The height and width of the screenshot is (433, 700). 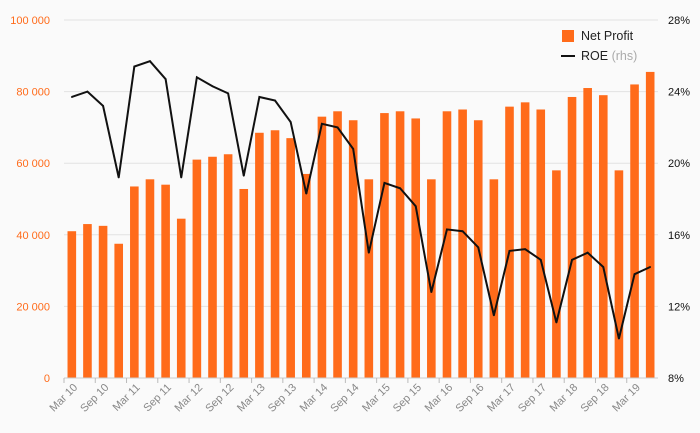 I want to click on x-tick-label: Sep 13, so click(x=282, y=398).